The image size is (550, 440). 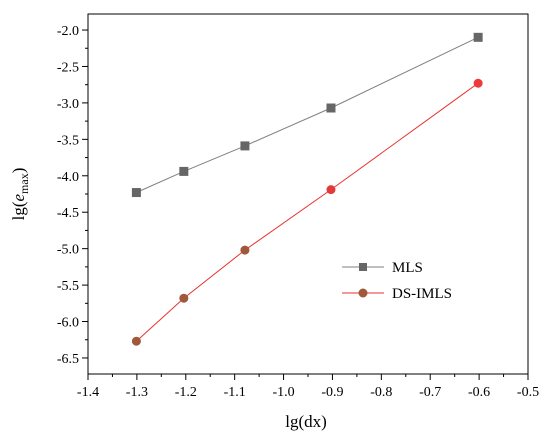 I want to click on x-axis-title: lg(dx), so click(x=306, y=421).